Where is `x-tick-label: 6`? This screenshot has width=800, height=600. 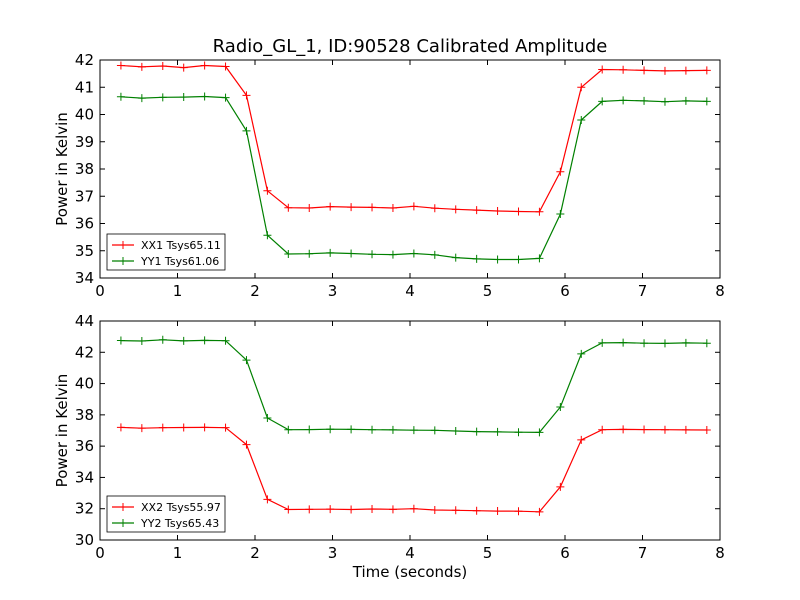
x-tick-label: 6 is located at coordinates (565, 291).